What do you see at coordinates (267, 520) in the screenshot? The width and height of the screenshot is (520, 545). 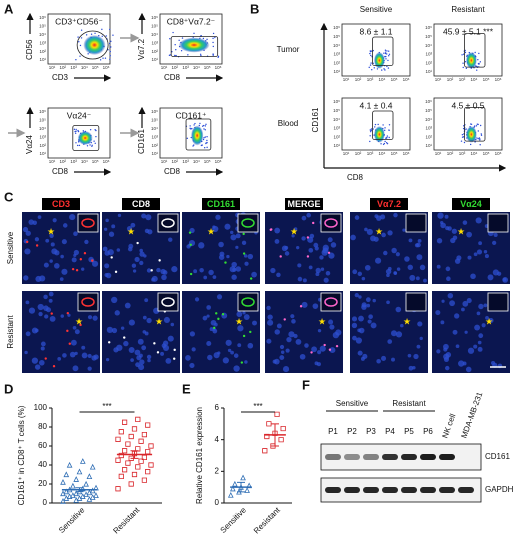 I see `x-tick-label: Resistant` at bounding box center [267, 520].